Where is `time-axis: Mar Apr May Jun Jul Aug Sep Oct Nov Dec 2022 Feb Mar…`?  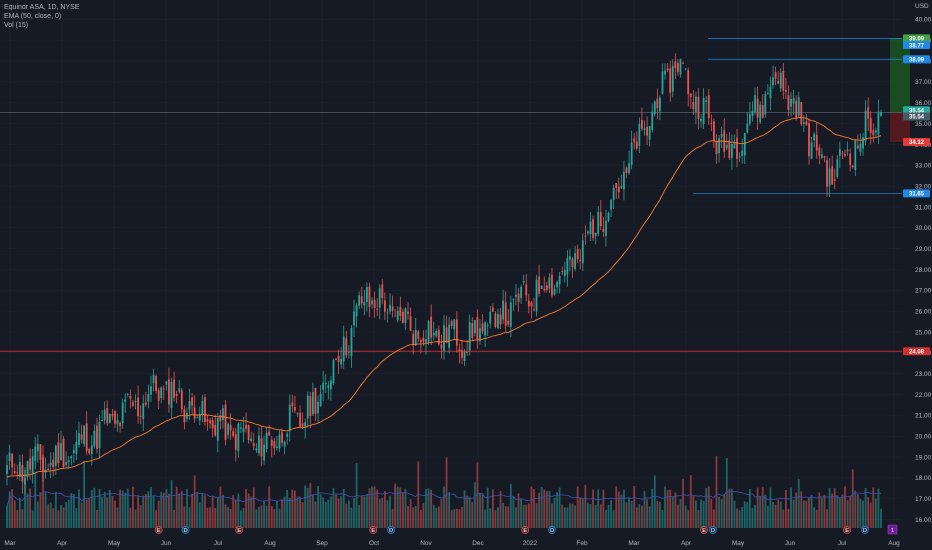
time-axis: Mar Apr May Jun Jul Aug Sep Oct Nov Dec 2022 Feb Mar… is located at coordinates (452, 535).